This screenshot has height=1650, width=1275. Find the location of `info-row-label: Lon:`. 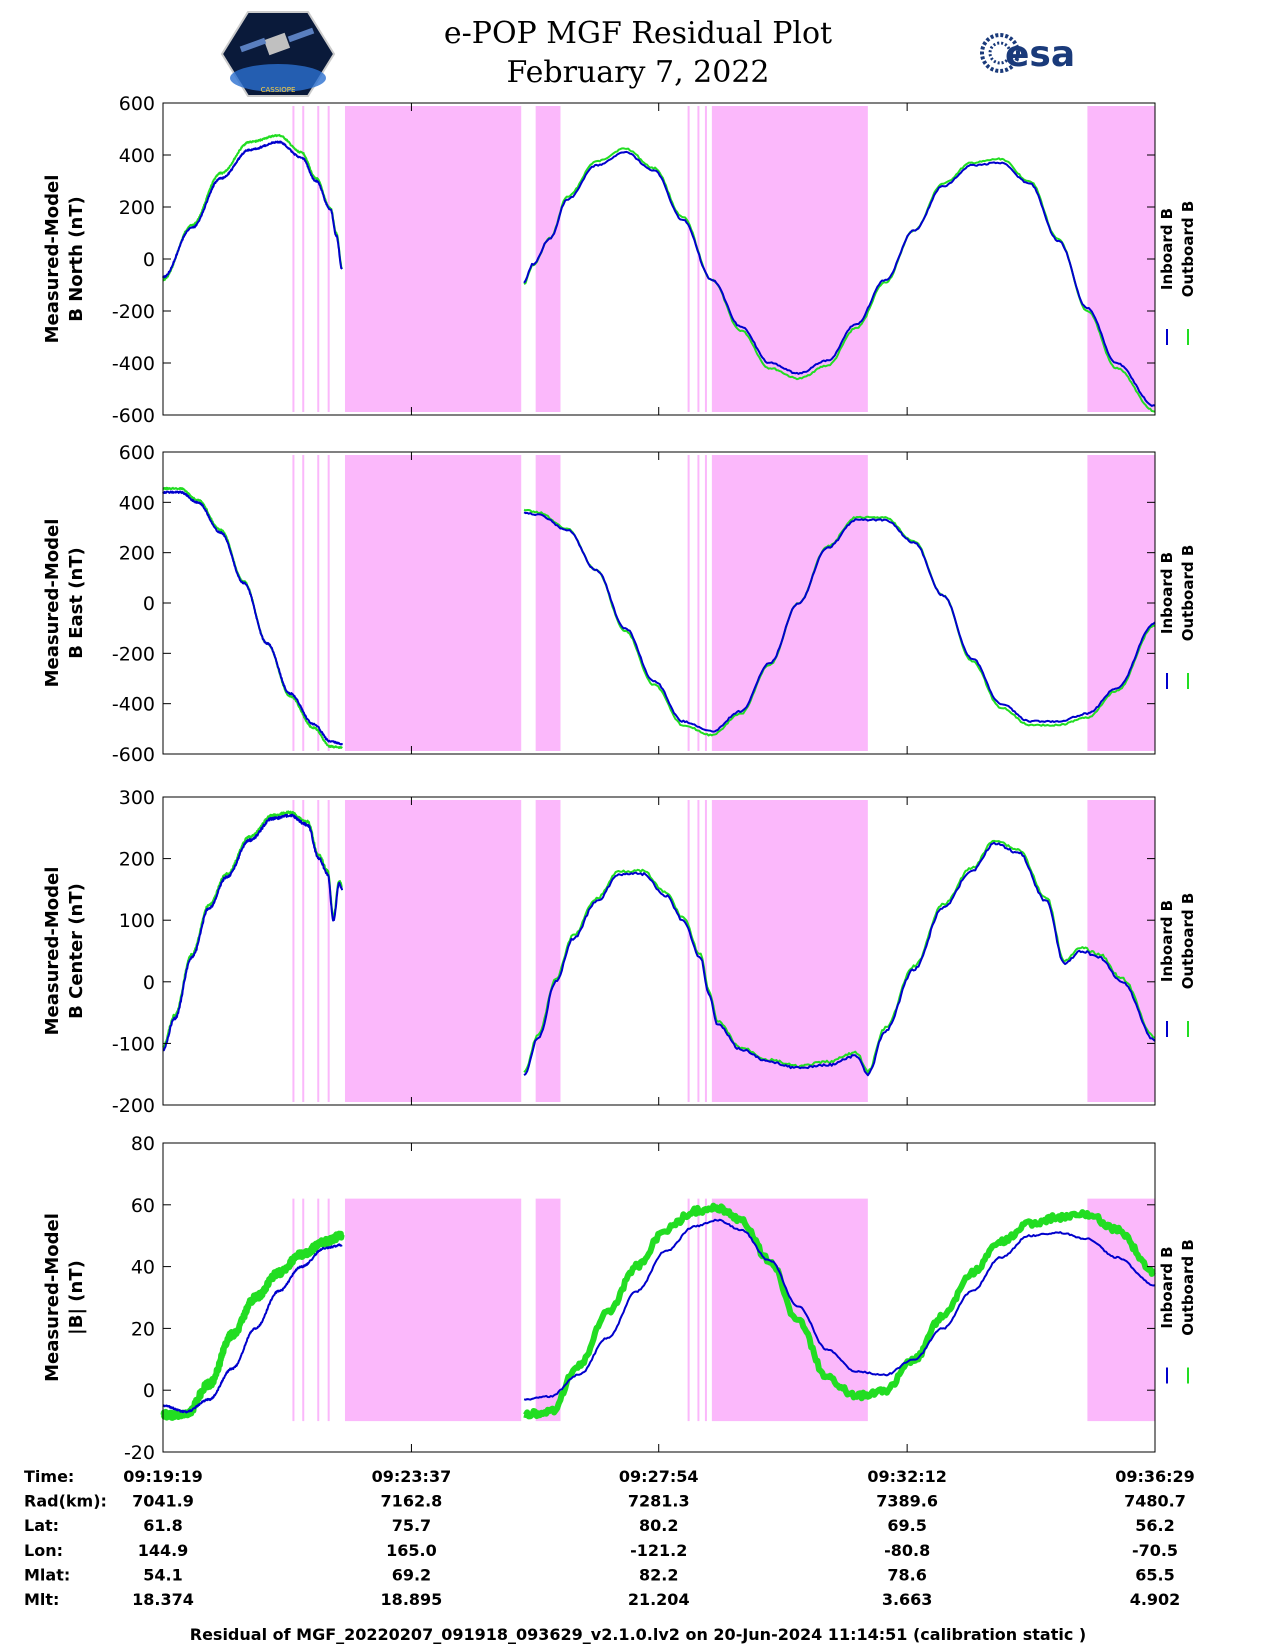

info-row-label: Lon: is located at coordinates (43, 1550).